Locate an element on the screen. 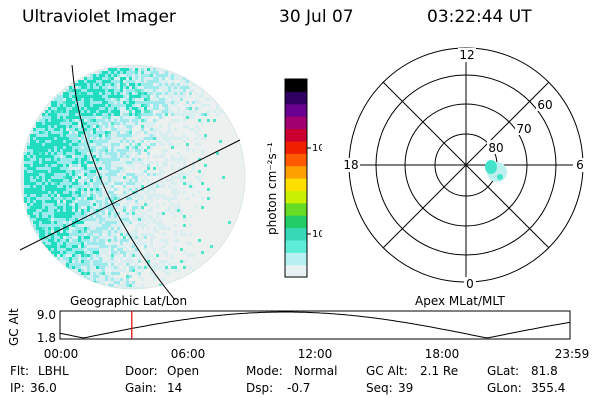 The width and height of the screenshot is (600, 400). mlt-label-6: 6 is located at coordinates (580, 165).